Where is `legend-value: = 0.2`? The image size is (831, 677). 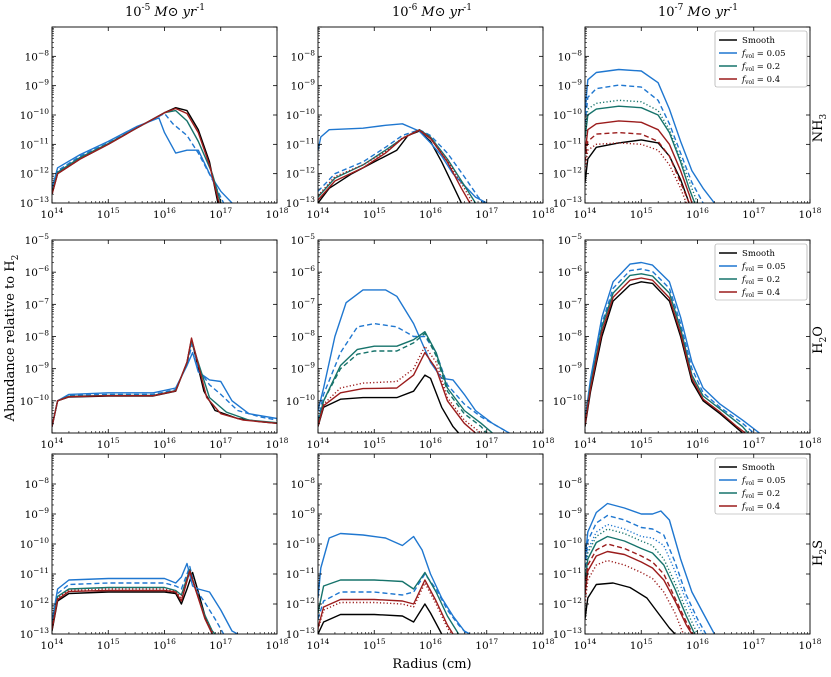
legend-value: = 0.2 is located at coordinates (767, 280).